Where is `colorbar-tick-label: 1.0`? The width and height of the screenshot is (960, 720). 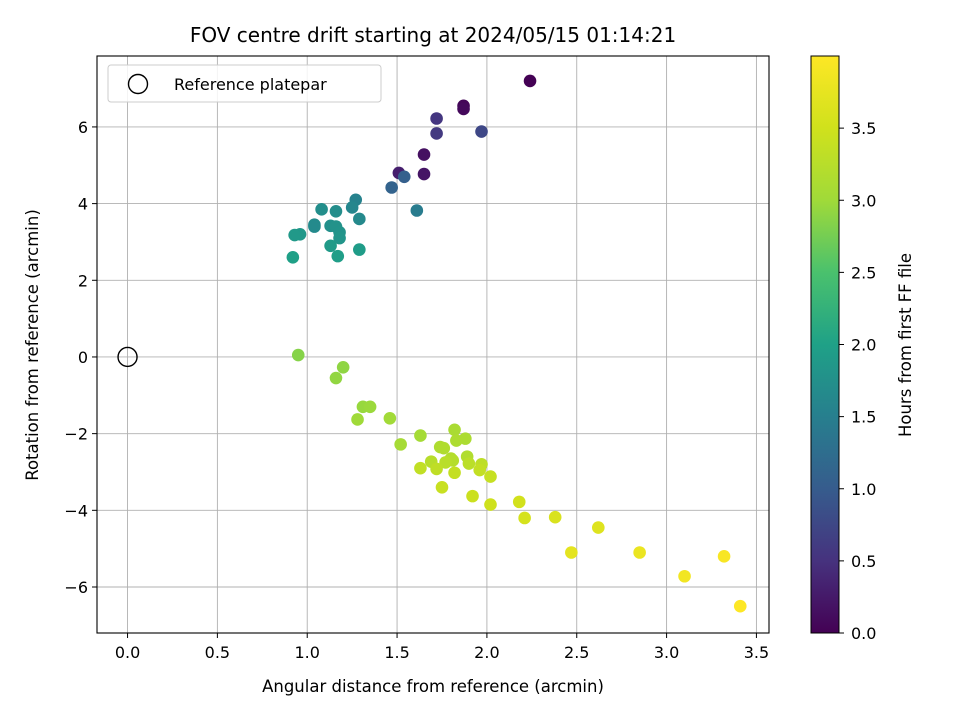 colorbar-tick-label: 1.0 is located at coordinates (863, 489).